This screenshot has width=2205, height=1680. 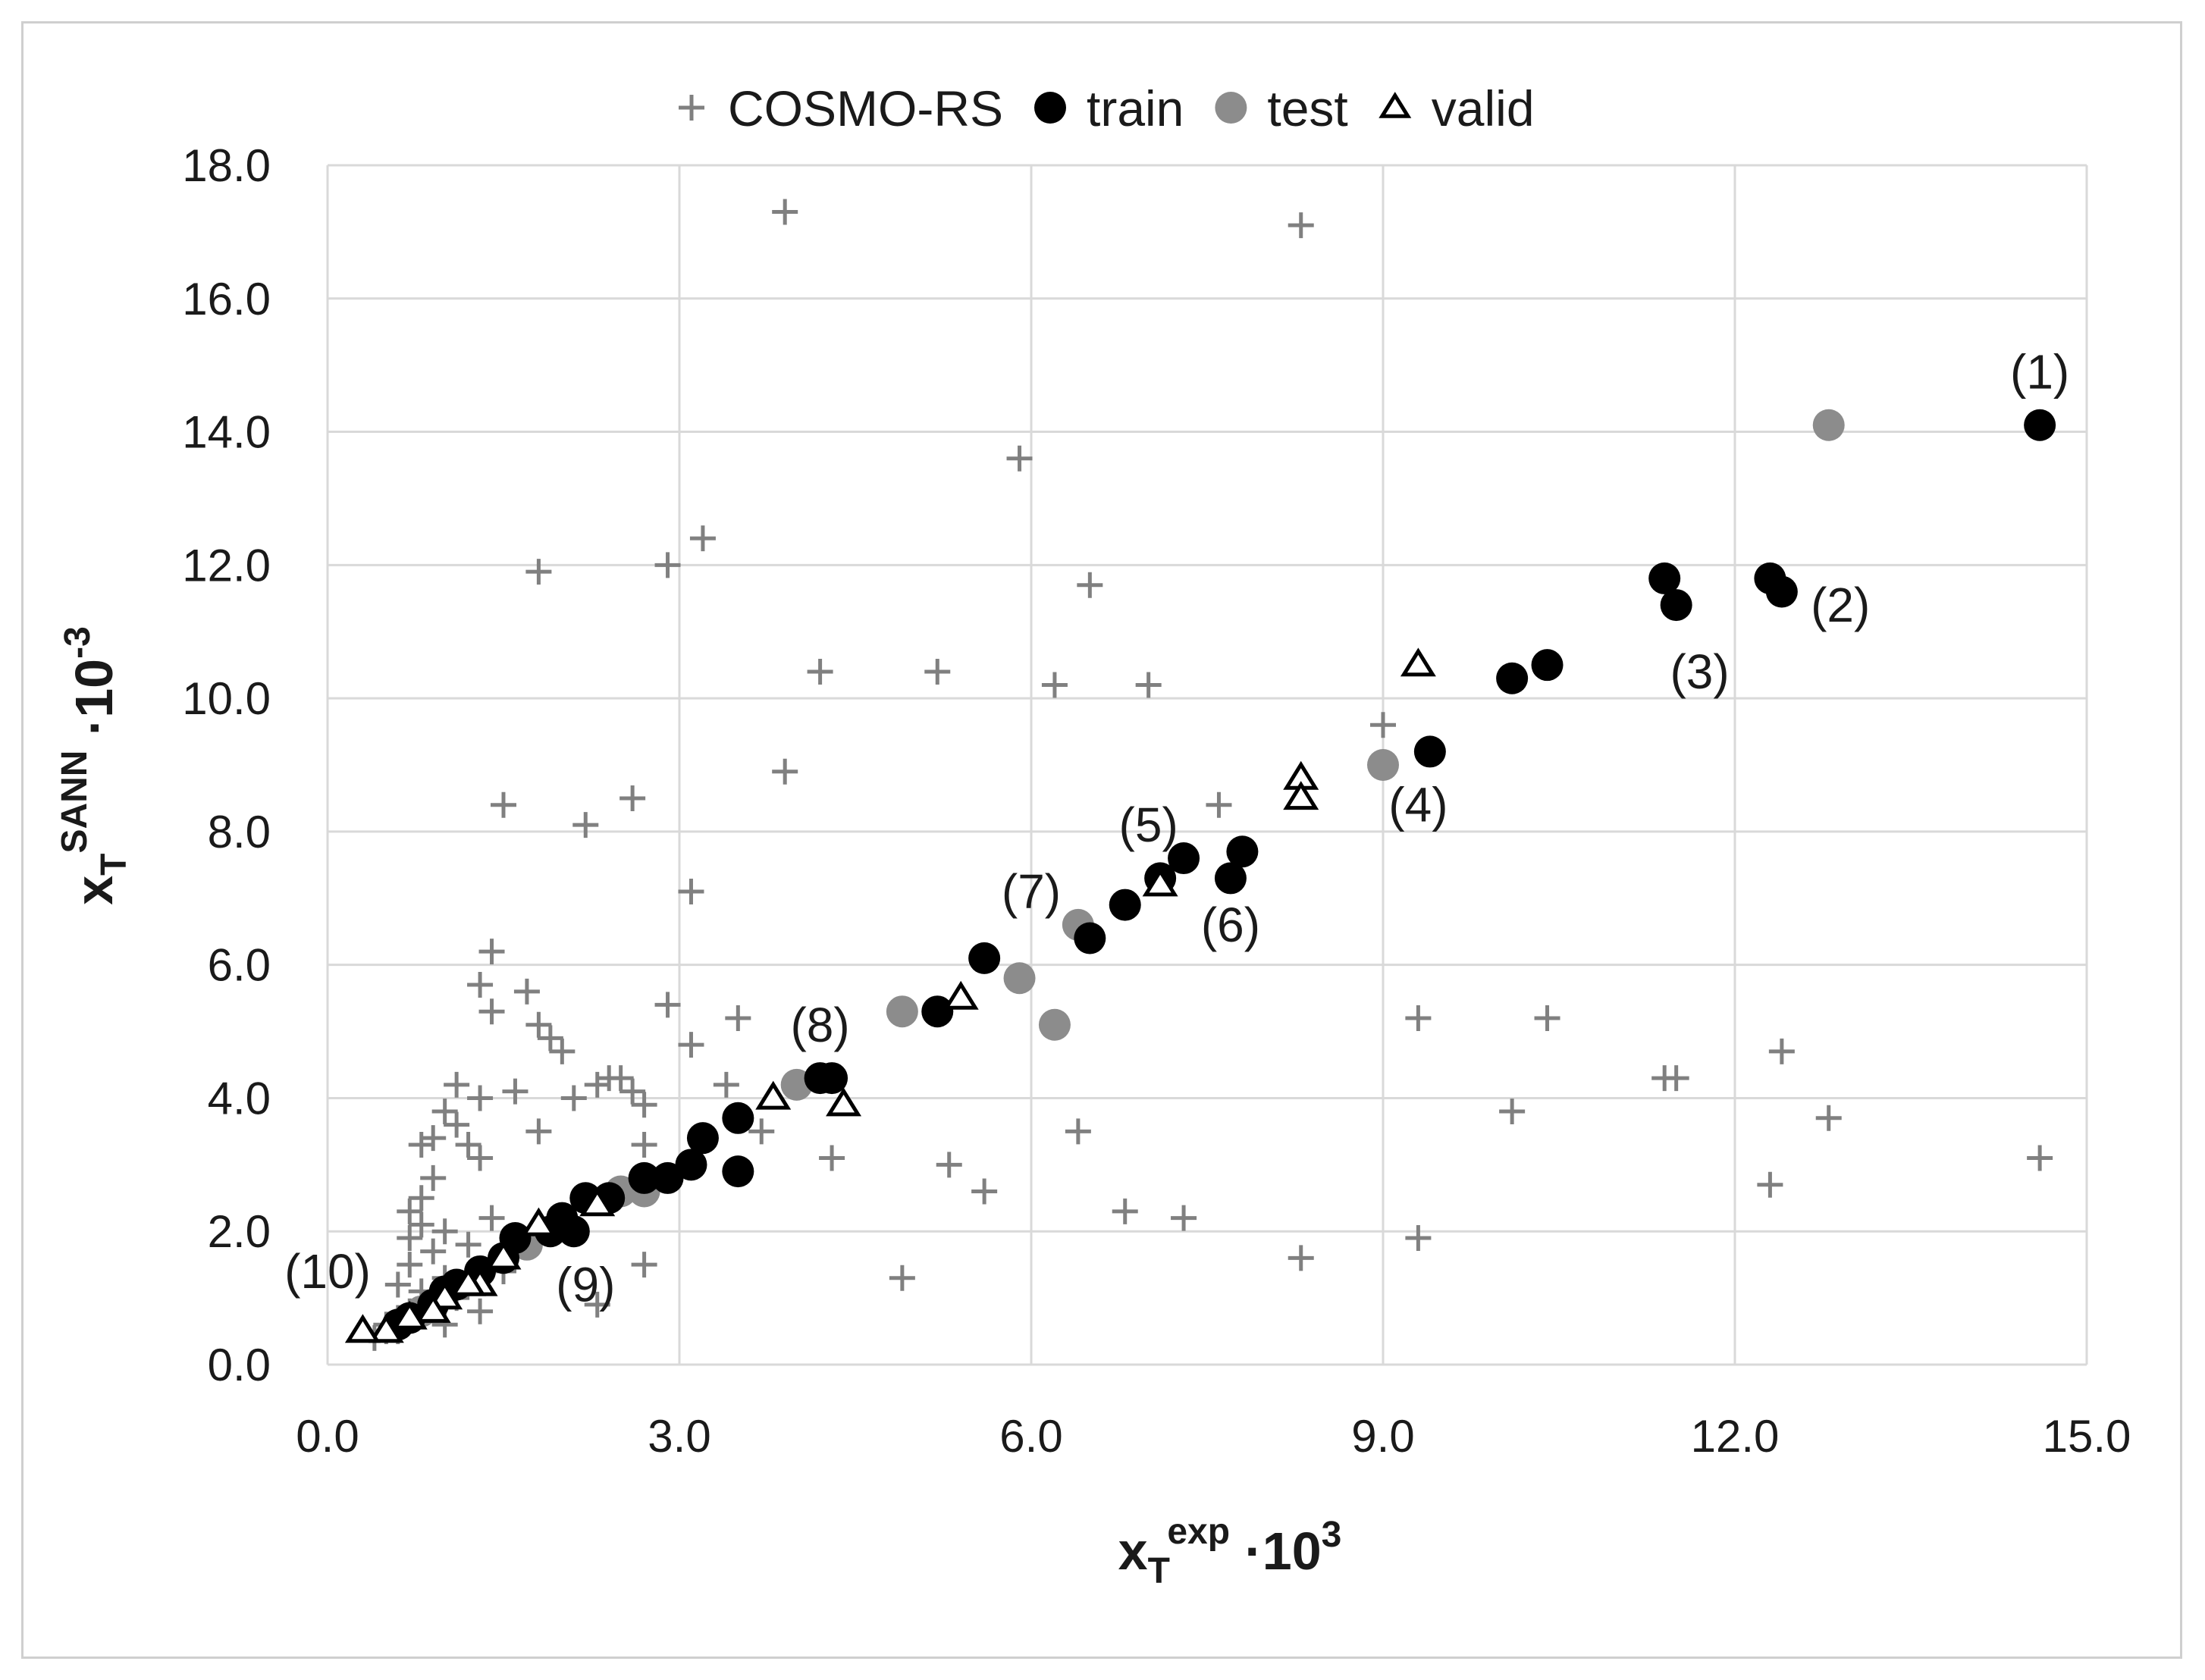 I want to click on point-annotation: (3), so click(x=1700, y=671).